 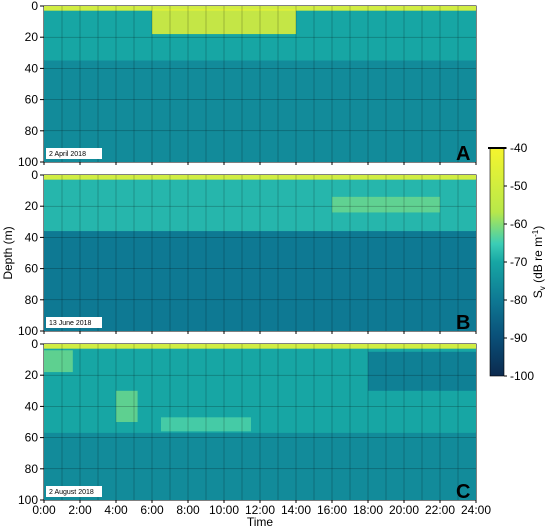 I want to click on ytick-label-c-3: 60, so click(x=32, y=438).